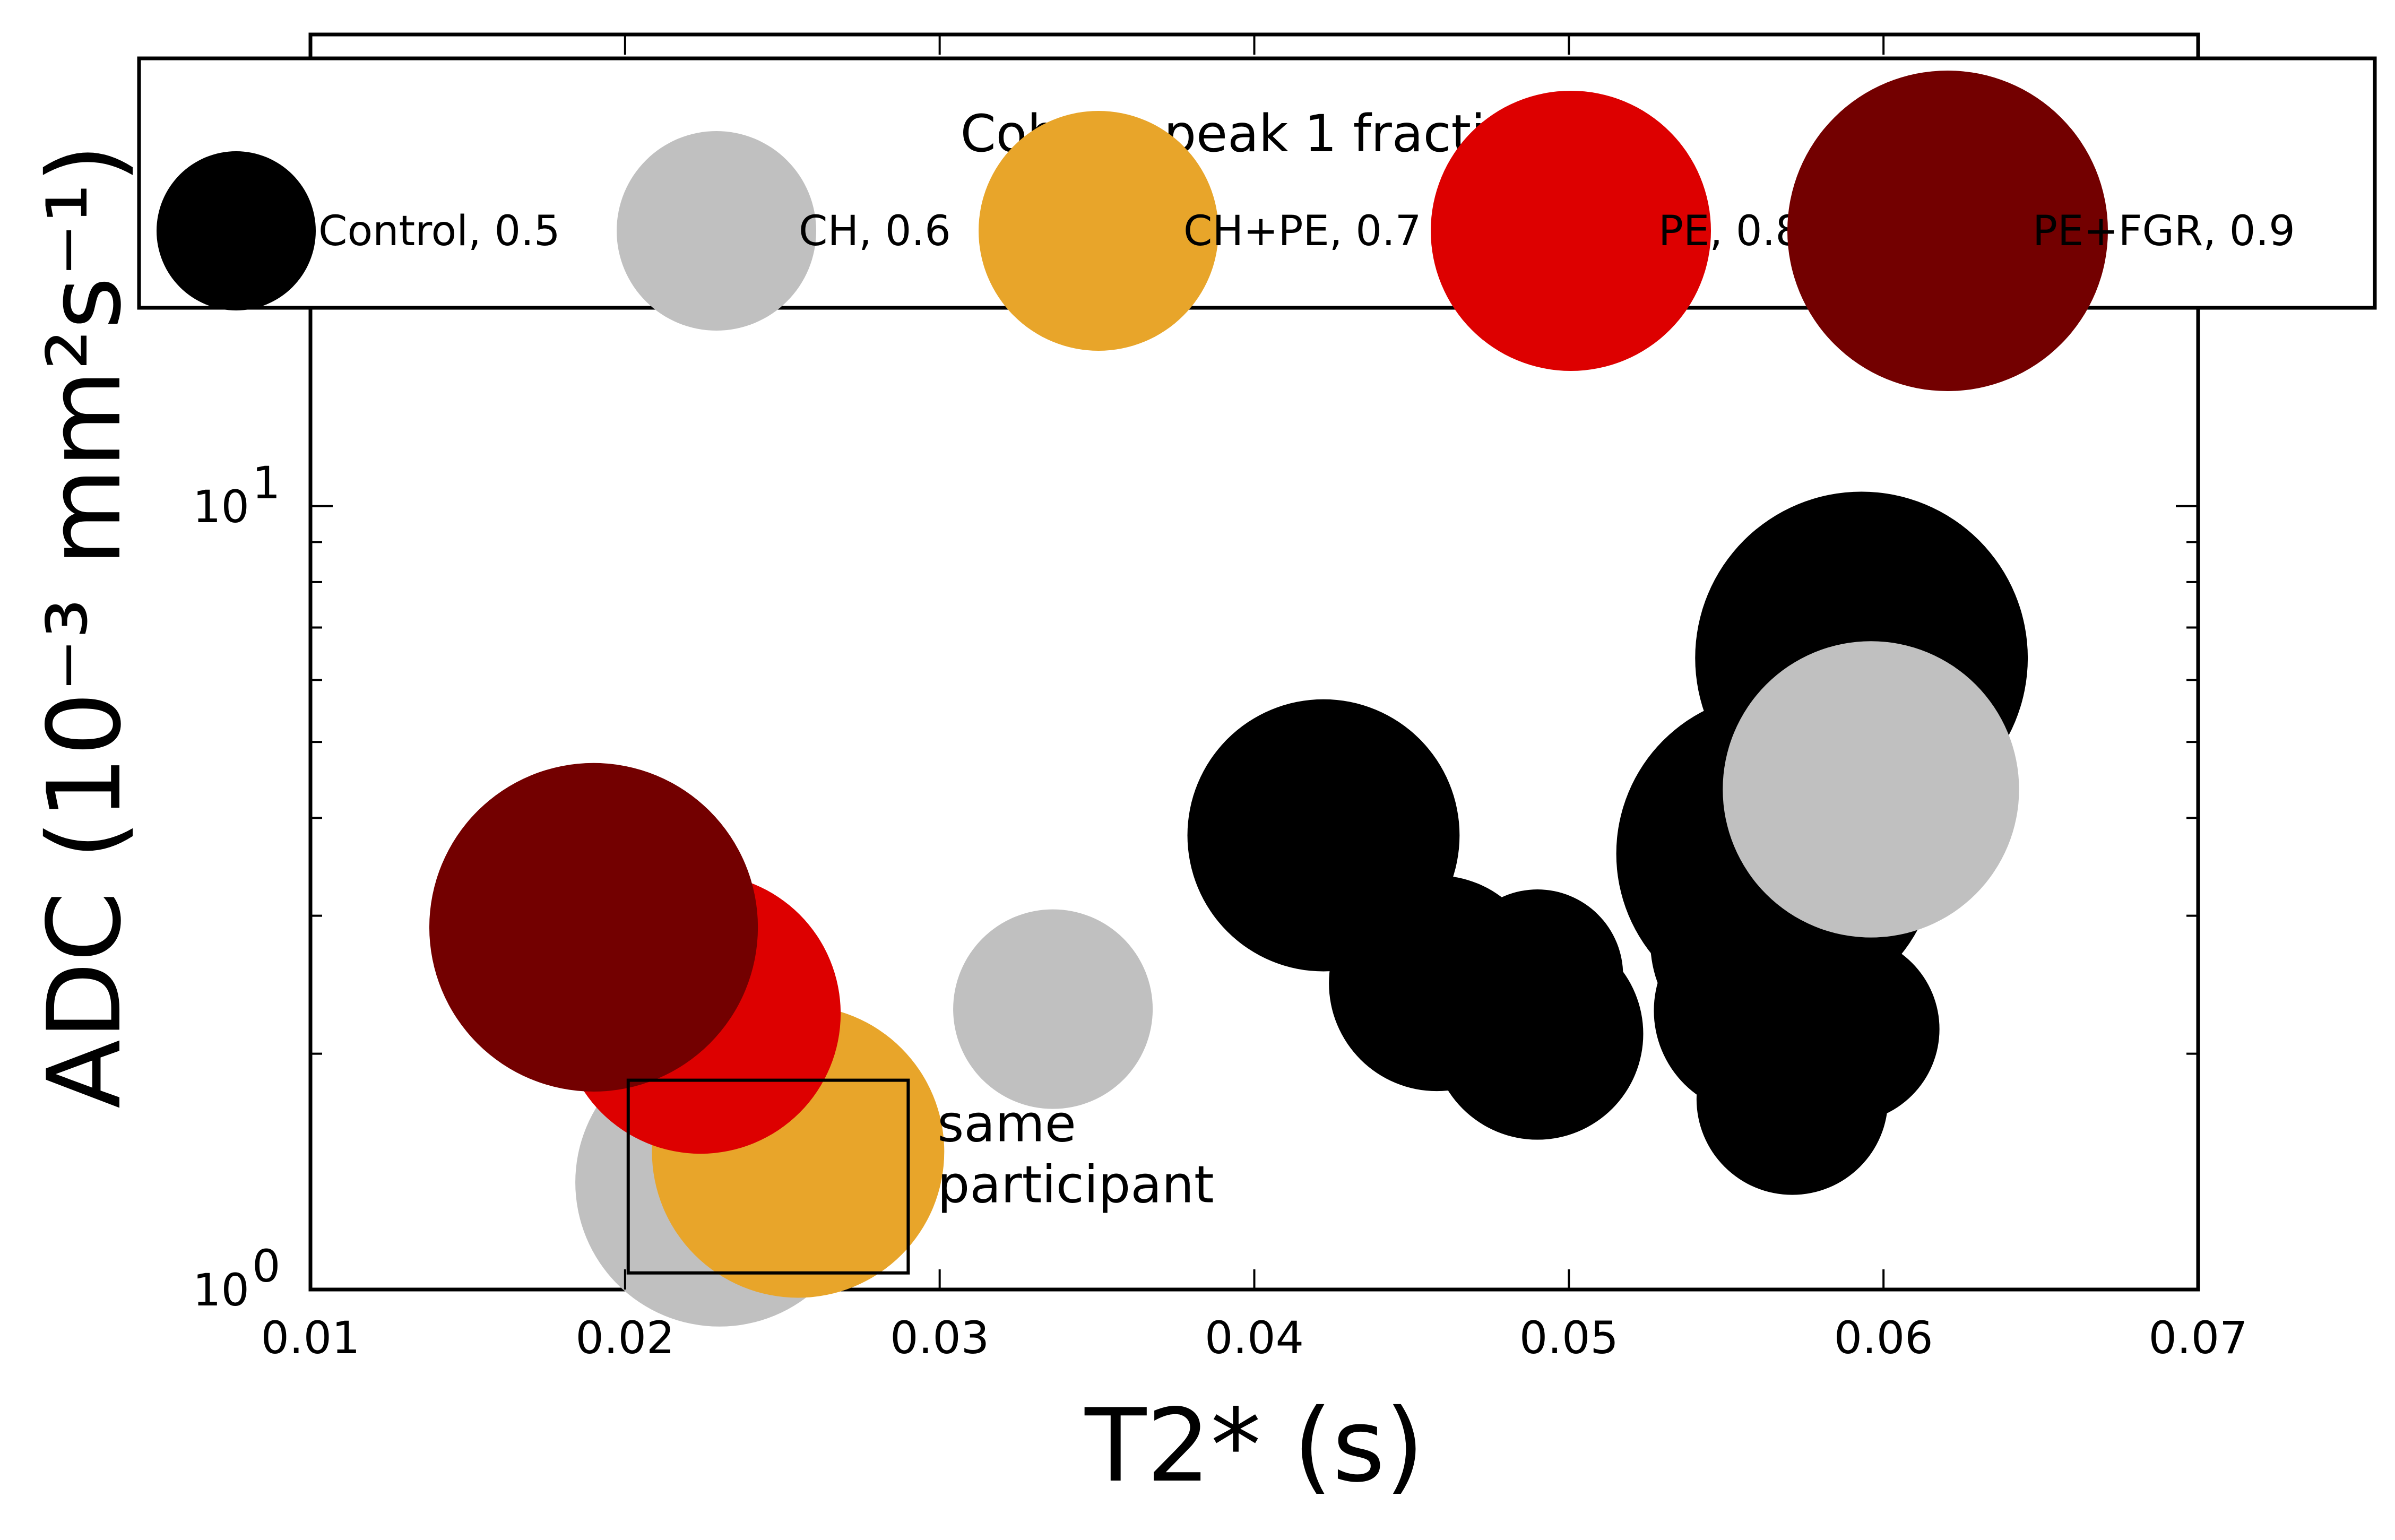 The height and width of the screenshot is (1540, 2395). What do you see at coordinates (1254, 1445) in the screenshot?
I see `x-axis-label: T2* (s)` at bounding box center [1254, 1445].